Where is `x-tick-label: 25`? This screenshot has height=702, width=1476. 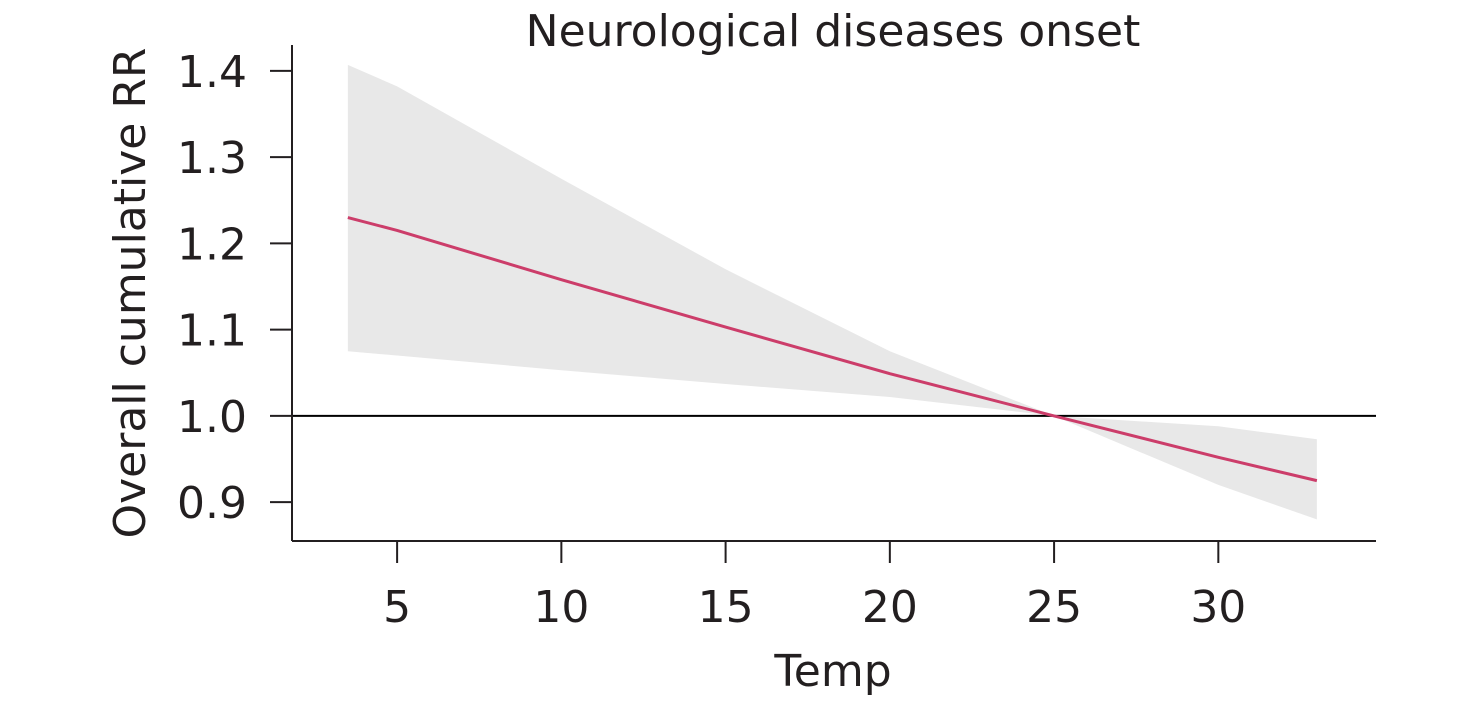 x-tick-label: 25 is located at coordinates (1054, 607).